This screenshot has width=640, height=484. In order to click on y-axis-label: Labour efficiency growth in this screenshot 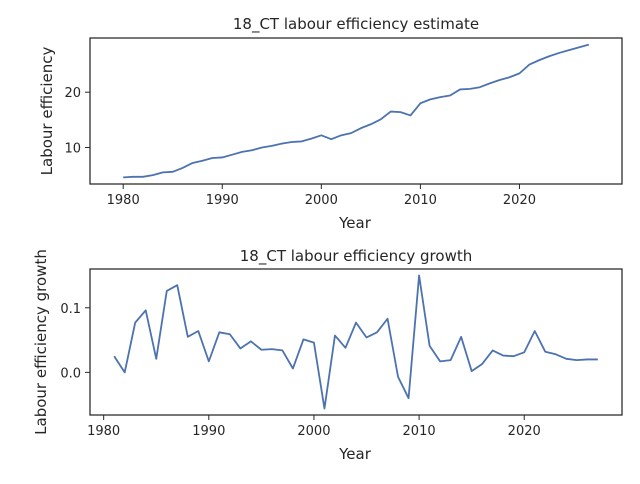, I will do `click(41, 342)`.